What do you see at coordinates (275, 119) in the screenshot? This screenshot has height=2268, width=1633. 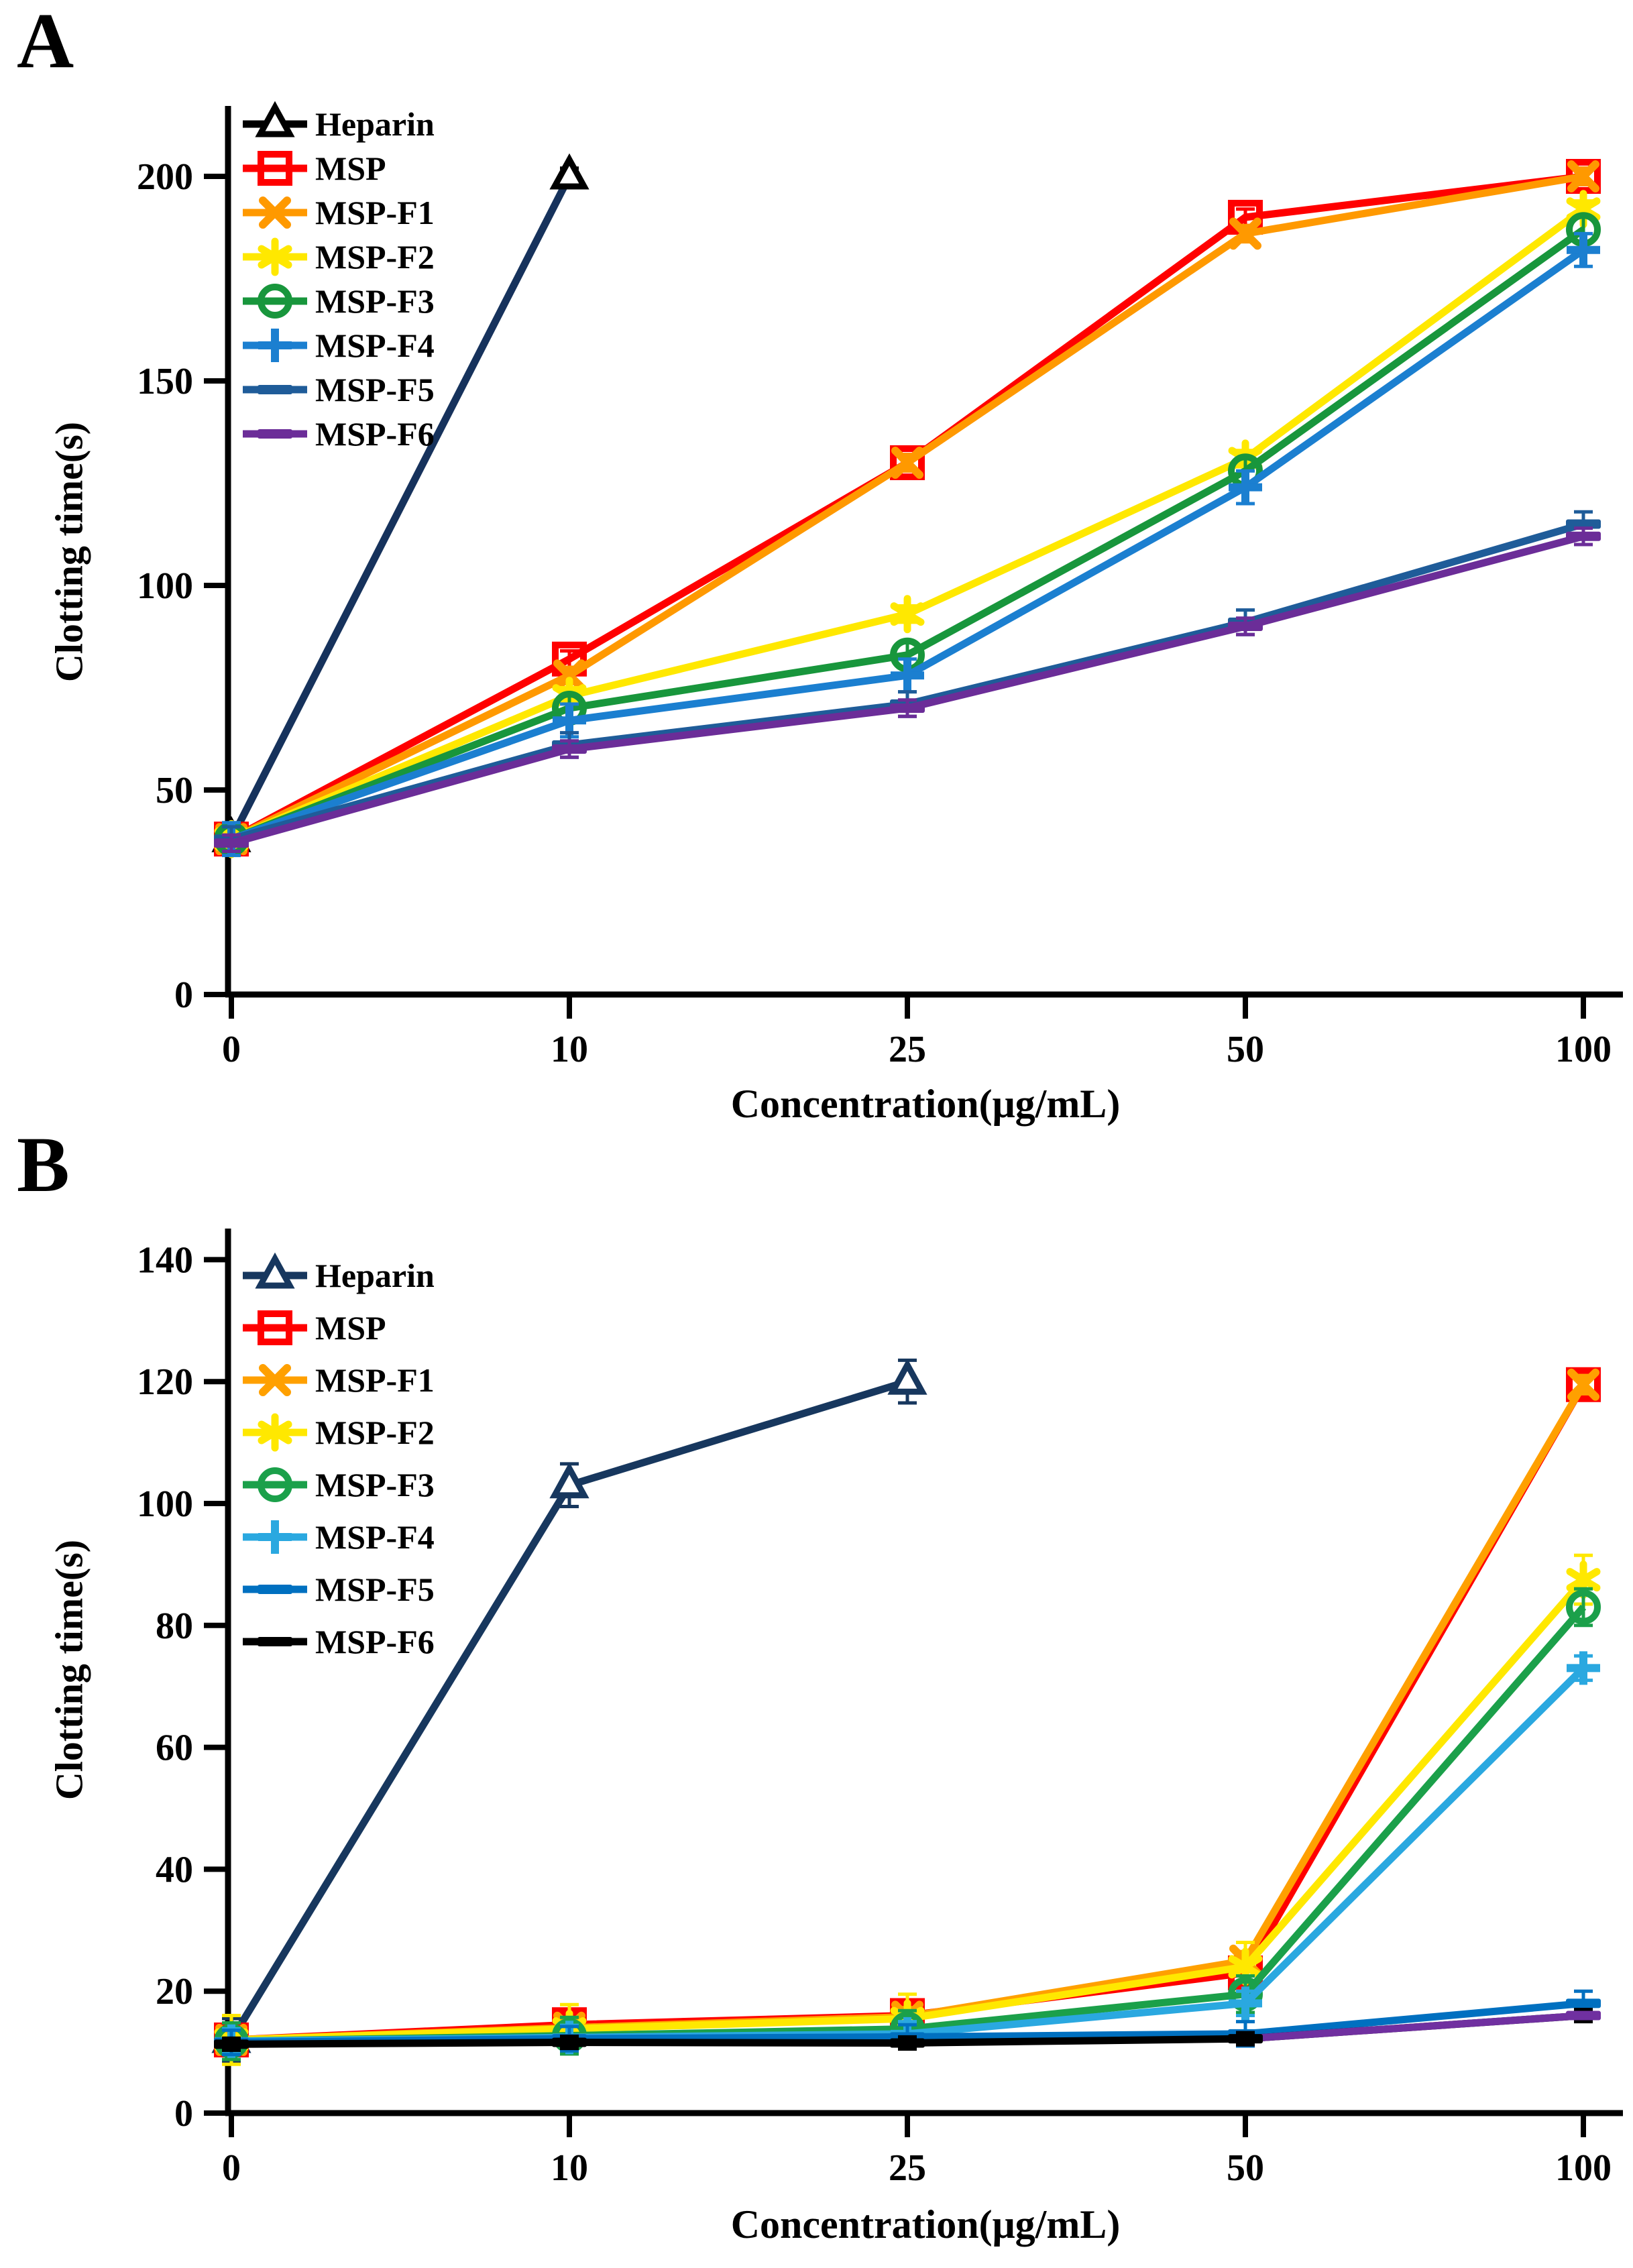 I see `chart-a-legend-heparin-marker` at bounding box center [275, 119].